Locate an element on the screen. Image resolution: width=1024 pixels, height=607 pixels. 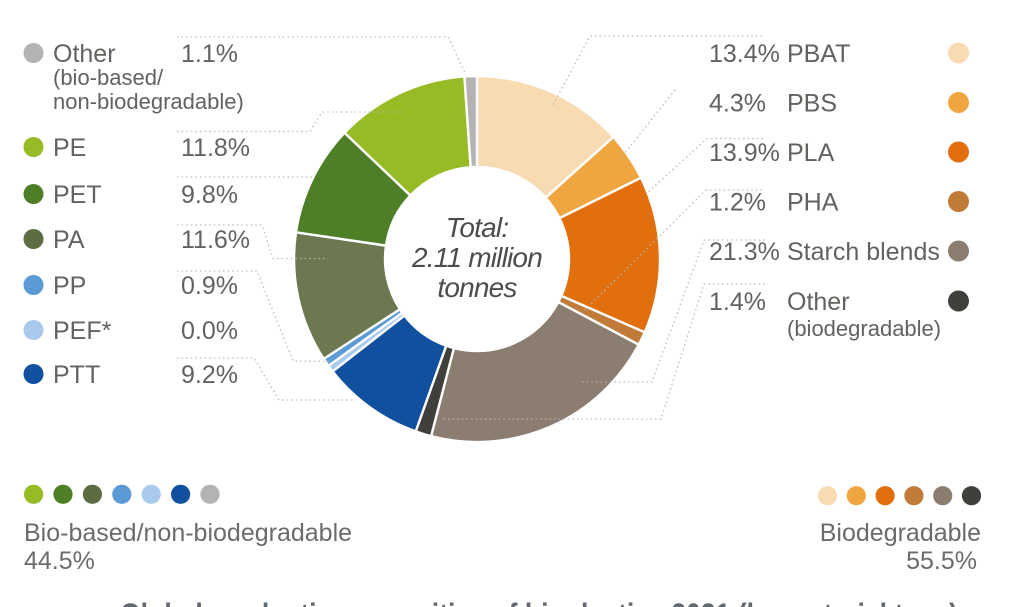
svg-text: 21.3% is located at coordinates (744, 252).